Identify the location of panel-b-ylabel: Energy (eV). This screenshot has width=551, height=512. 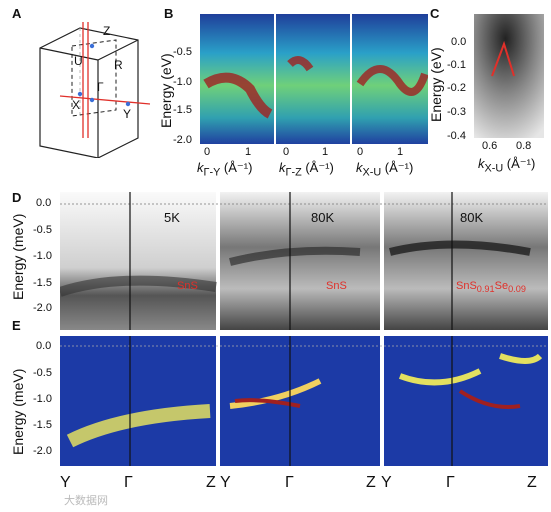
(166, 90).